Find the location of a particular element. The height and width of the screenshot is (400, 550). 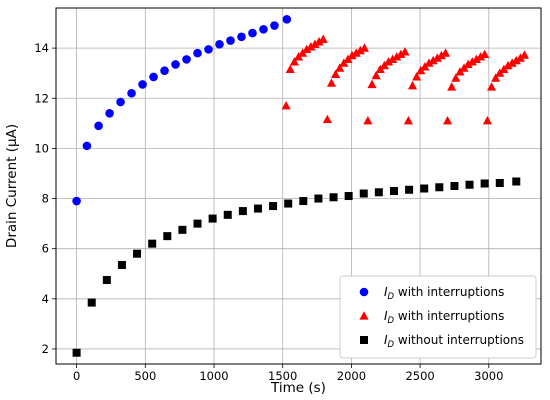

x-tick-label: 2000 is located at coordinates (351, 376).